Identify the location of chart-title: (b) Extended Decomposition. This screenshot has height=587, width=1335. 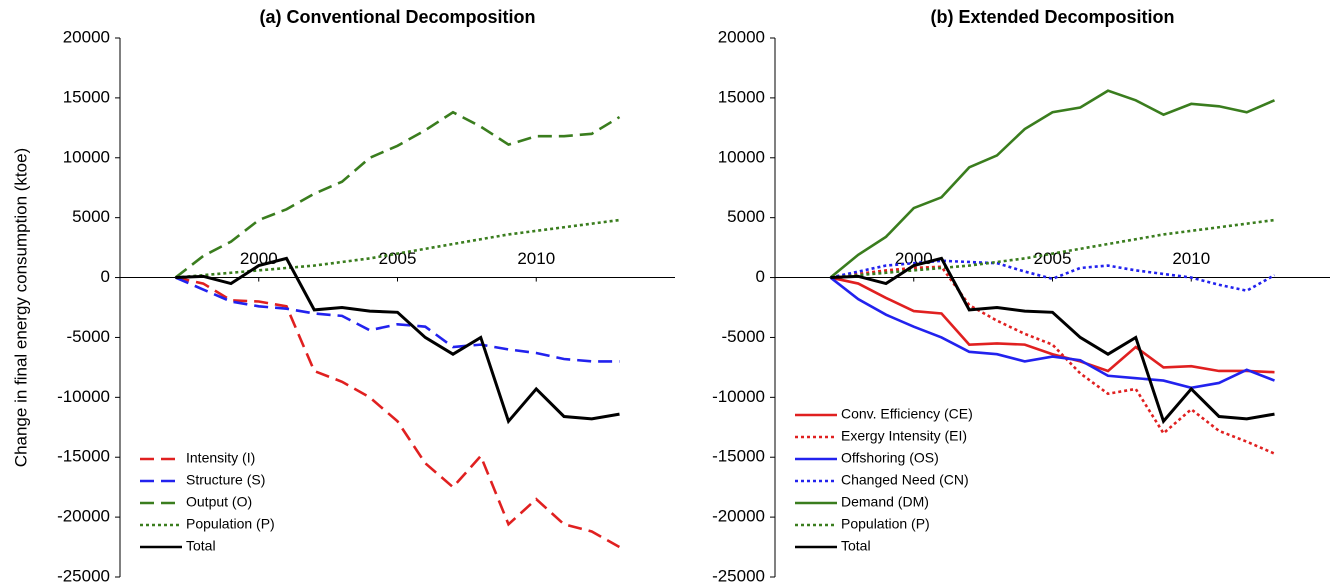
(1052, 17).